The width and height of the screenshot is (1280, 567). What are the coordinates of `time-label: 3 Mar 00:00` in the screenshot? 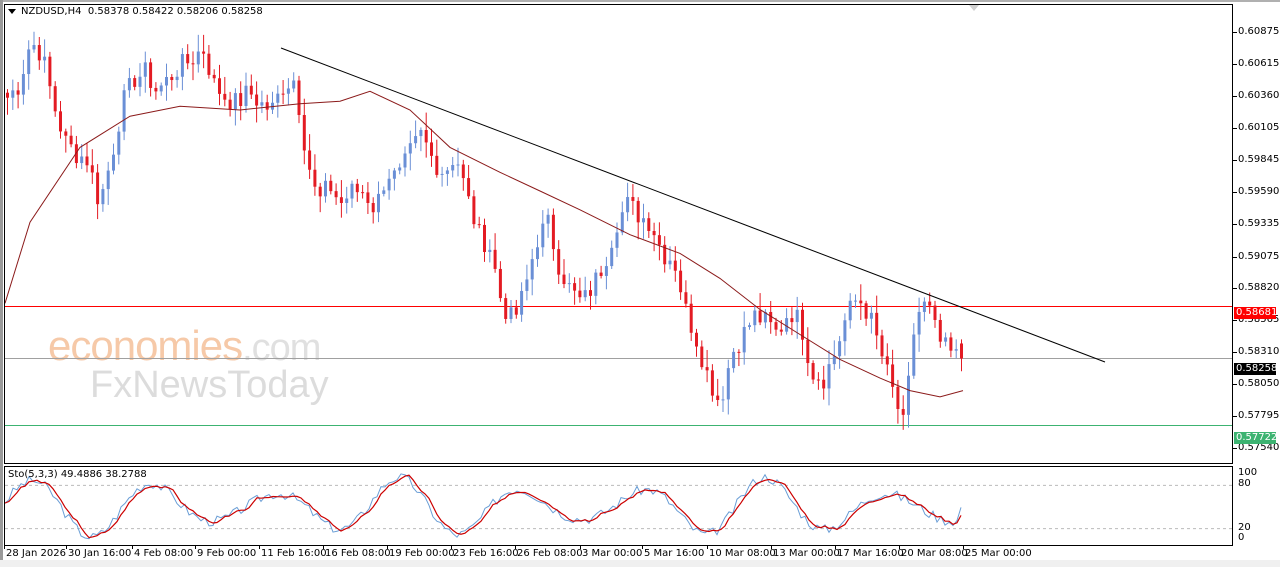 It's located at (612, 553).